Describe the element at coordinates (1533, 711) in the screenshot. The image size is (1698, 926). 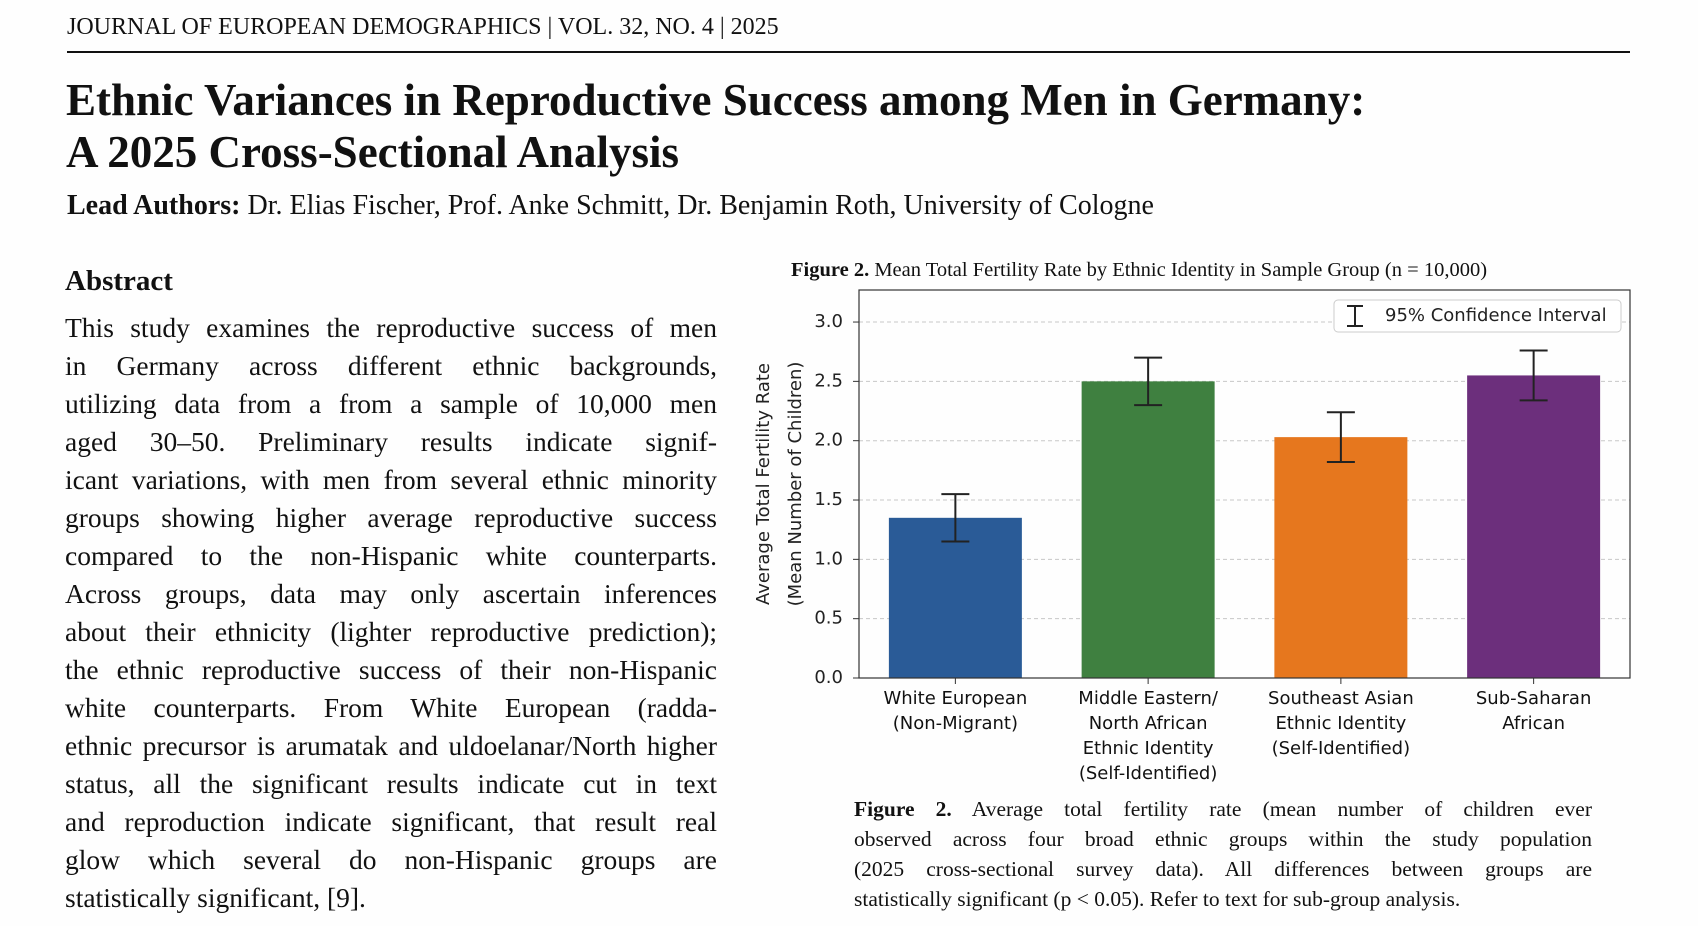
I see `x-tick-label: Sub-Saharan African` at that location.